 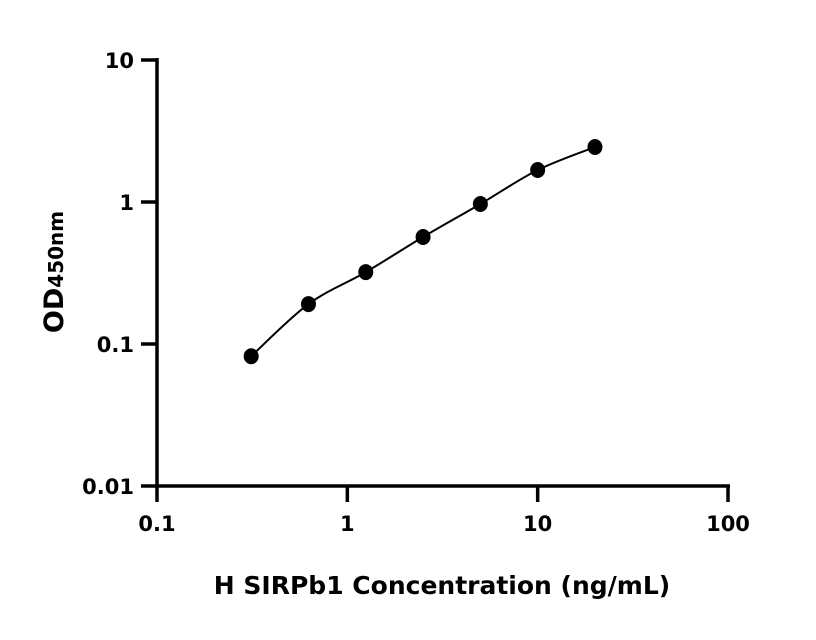 What do you see at coordinates (347, 524) in the screenshot?
I see `x-tick-label: 1` at bounding box center [347, 524].